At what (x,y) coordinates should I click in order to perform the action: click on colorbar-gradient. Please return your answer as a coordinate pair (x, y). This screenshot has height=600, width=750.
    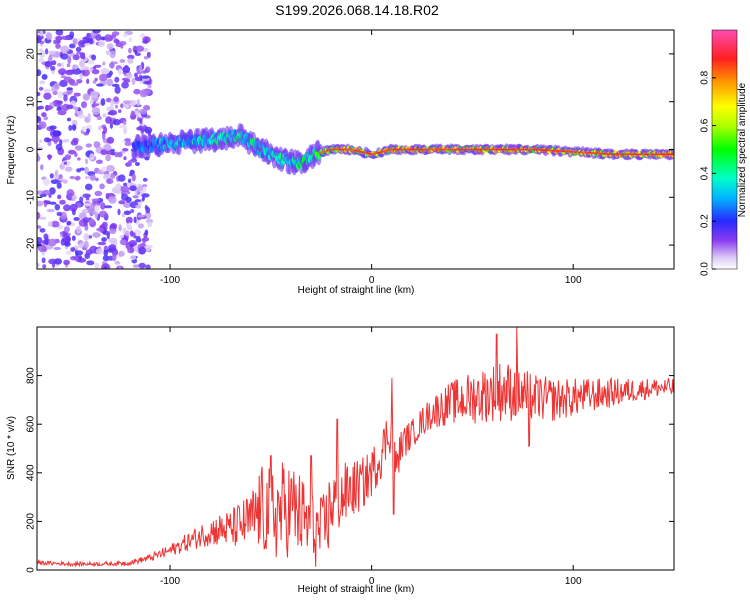
    Looking at the image, I should click on (724, 149).